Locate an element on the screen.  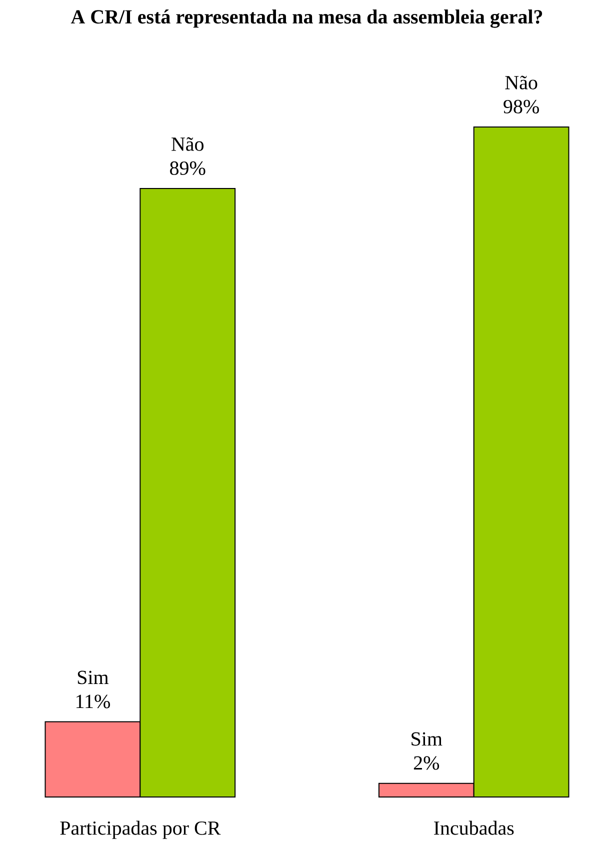
chart-title: A CR/I está representada na mesa da assembleia geral? is located at coordinates (306, 19).